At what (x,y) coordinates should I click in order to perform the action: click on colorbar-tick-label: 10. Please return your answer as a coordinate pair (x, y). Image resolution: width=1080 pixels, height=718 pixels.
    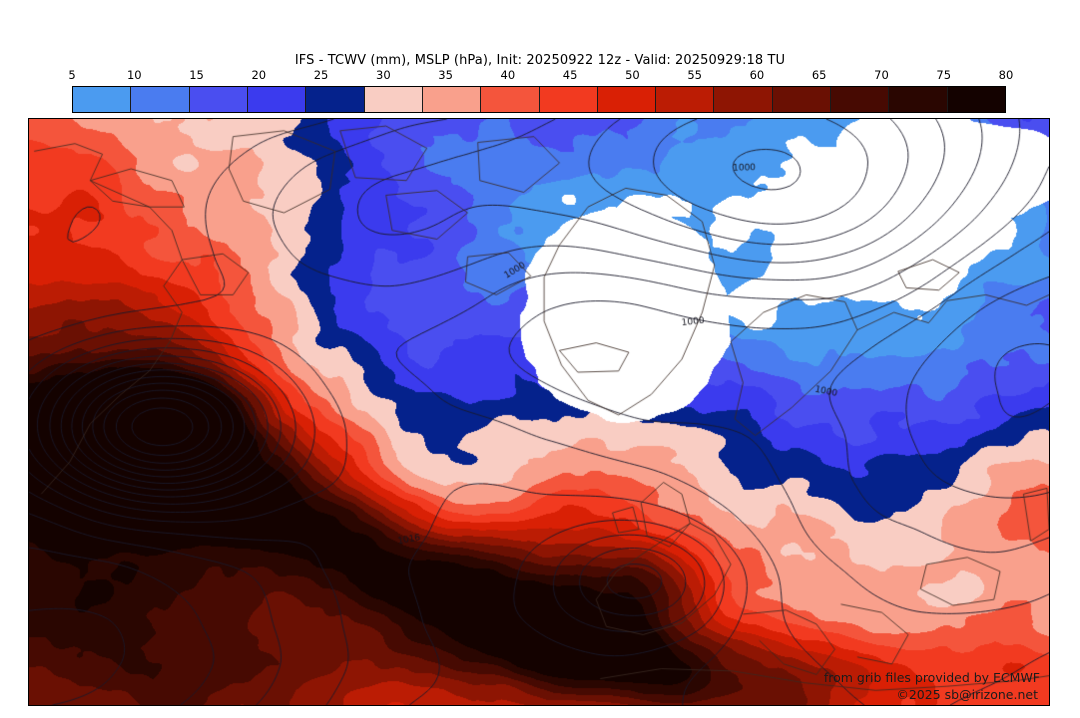
    Looking at the image, I should click on (134, 75).